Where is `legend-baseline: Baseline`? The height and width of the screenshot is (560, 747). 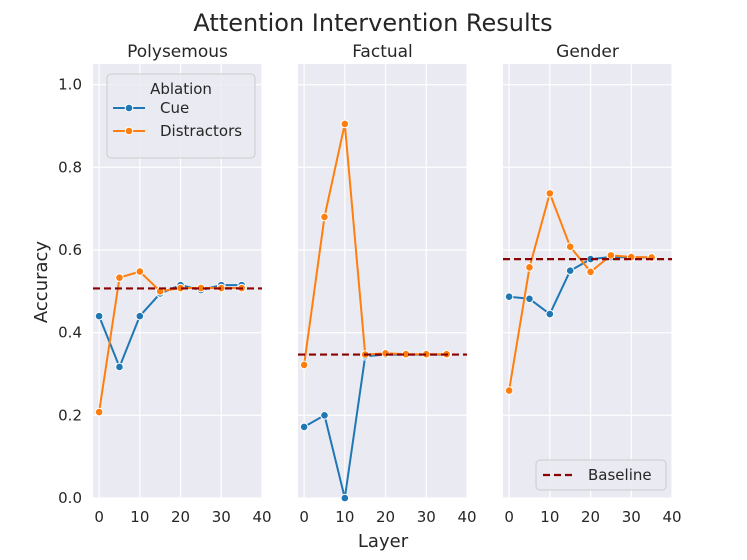
legend-baseline: Baseline is located at coordinates (601, 475).